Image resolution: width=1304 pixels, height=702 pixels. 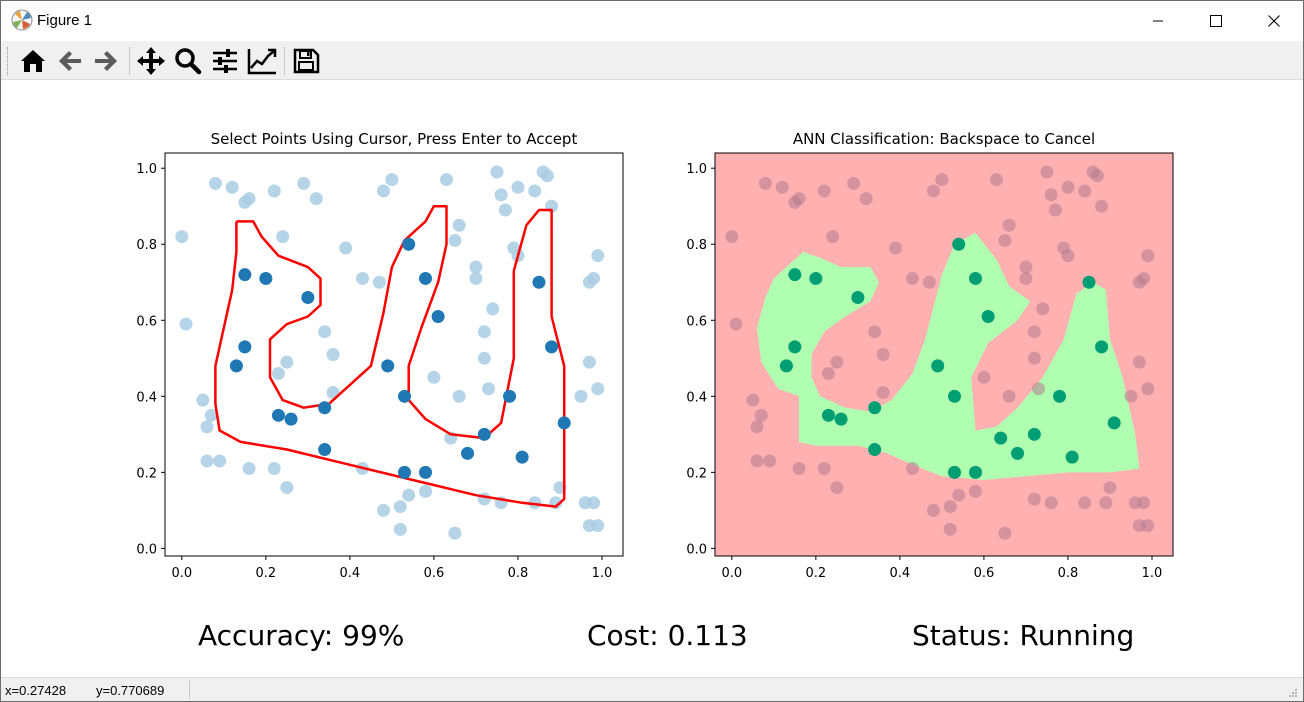 What do you see at coordinates (731, 573) in the screenshot?
I see `x-tick-label: 0.0` at bounding box center [731, 573].